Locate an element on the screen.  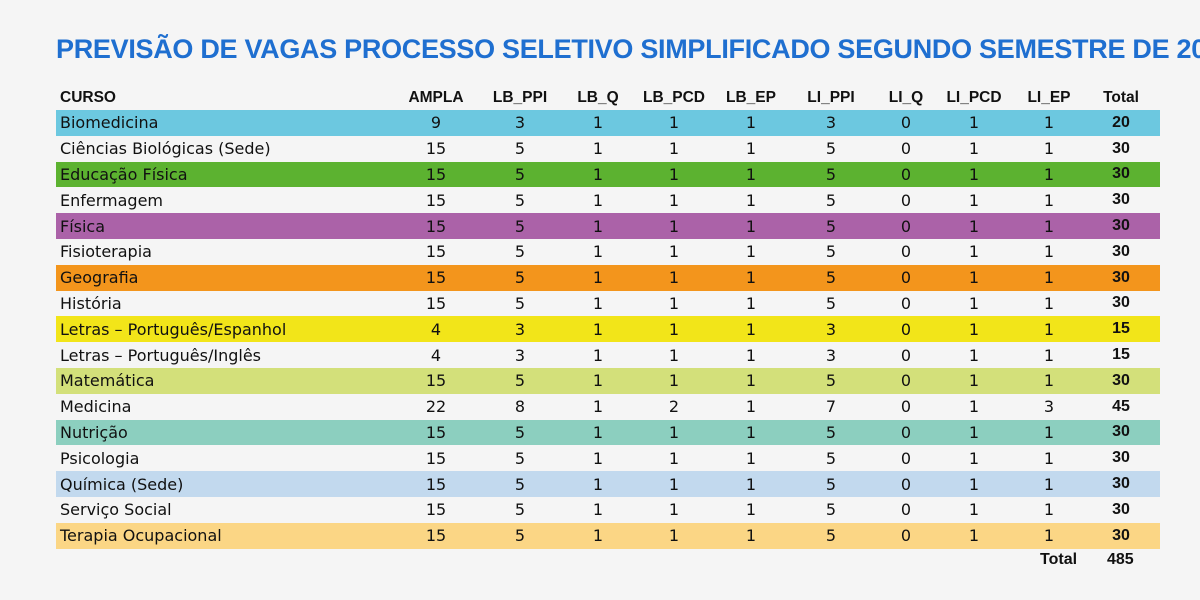
cell-lb-ppi: 3 is located at coordinates (520, 329).